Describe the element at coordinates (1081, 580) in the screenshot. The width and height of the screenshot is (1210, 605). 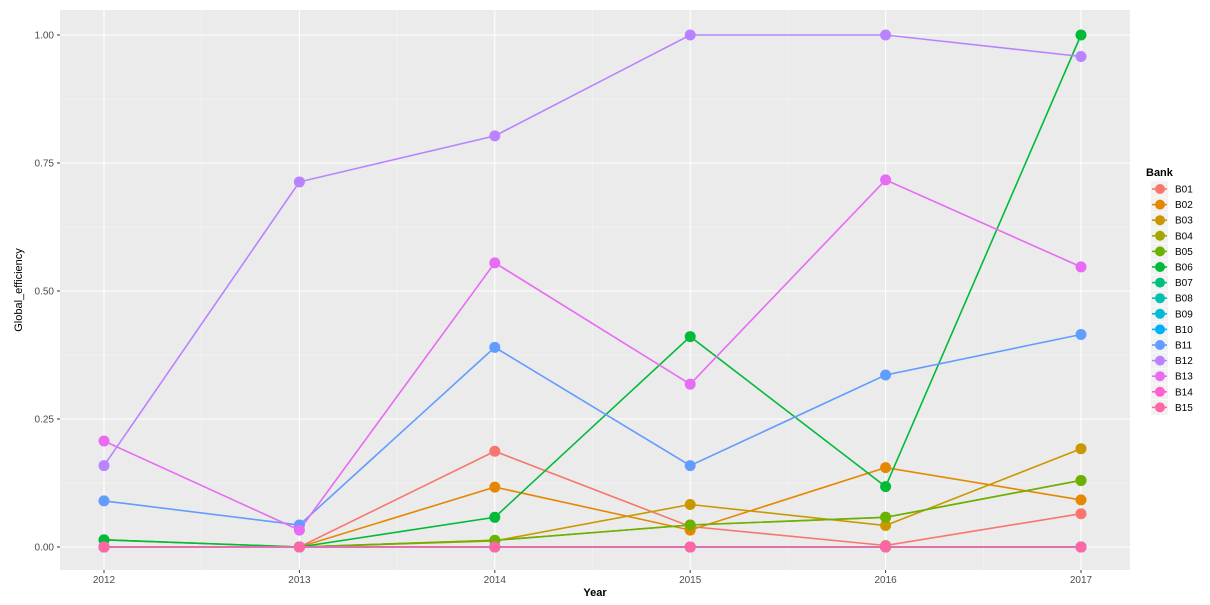
I see `x-tick-label: 2017` at that location.